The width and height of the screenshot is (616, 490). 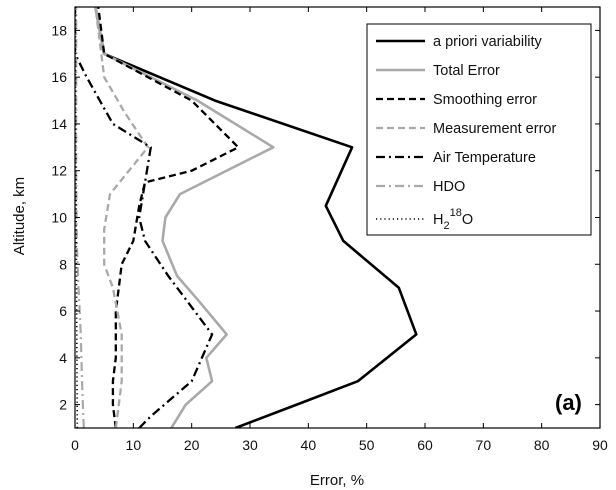 I want to click on x-tick-label: 80, so click(x=542, y=445).